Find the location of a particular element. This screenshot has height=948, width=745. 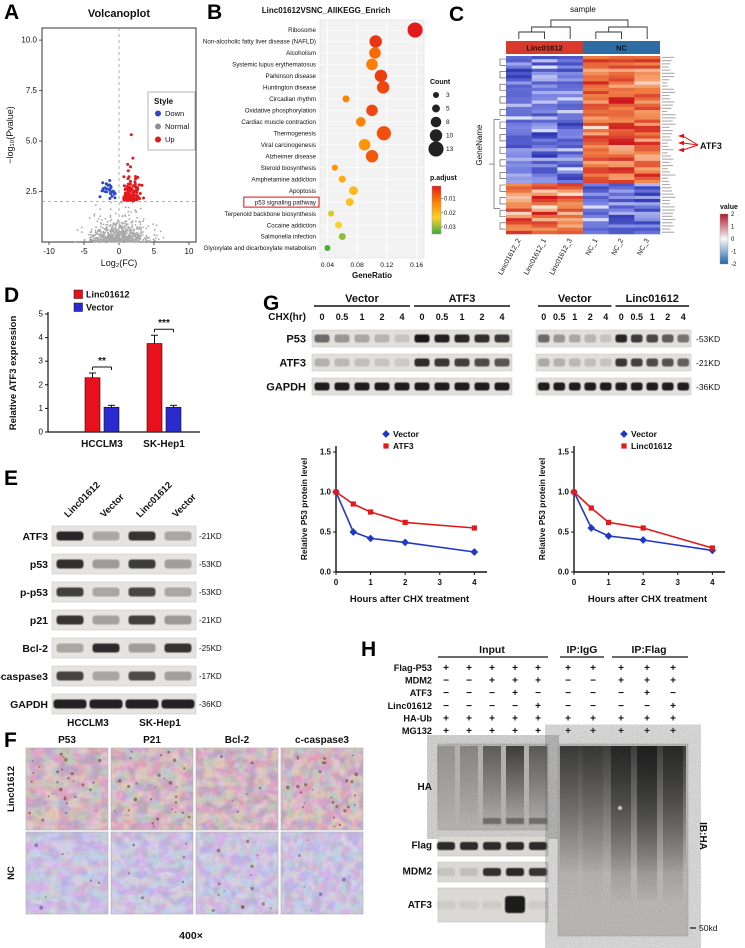

group-bar-linc01612 is located at coordinates (544, 47).